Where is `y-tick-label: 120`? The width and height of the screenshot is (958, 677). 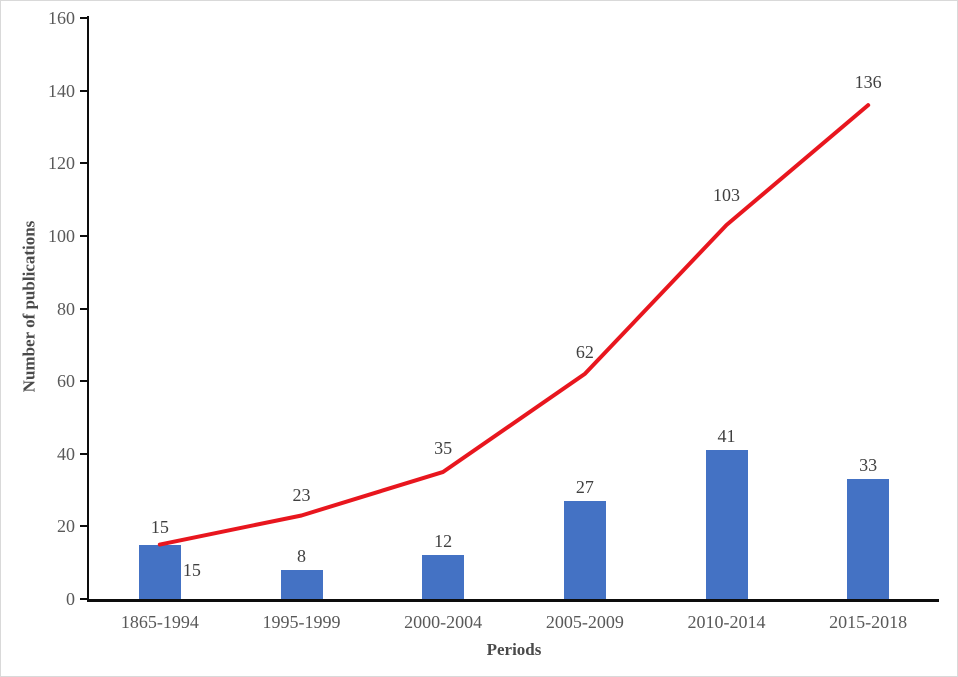
y-tick-label: 120 is located at coordinates (61, 163).